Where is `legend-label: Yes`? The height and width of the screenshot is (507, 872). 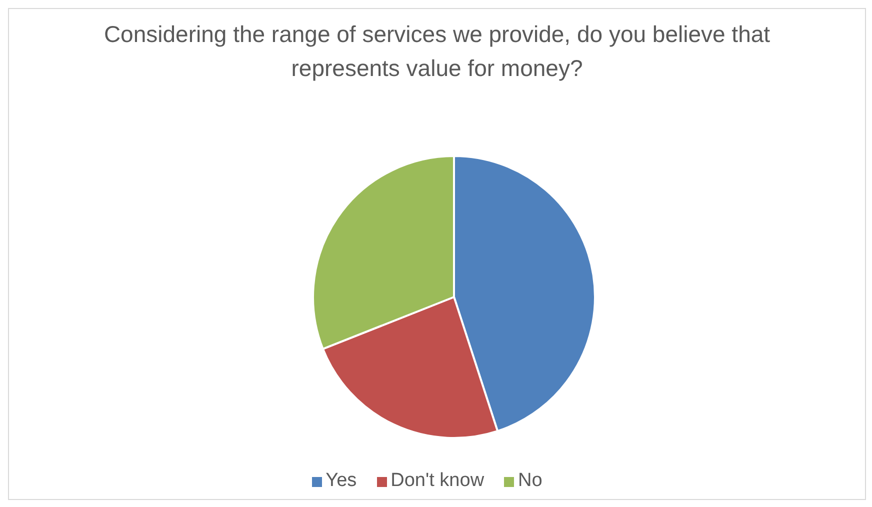 legend-label: Yes is located at coordinates (341, 480).